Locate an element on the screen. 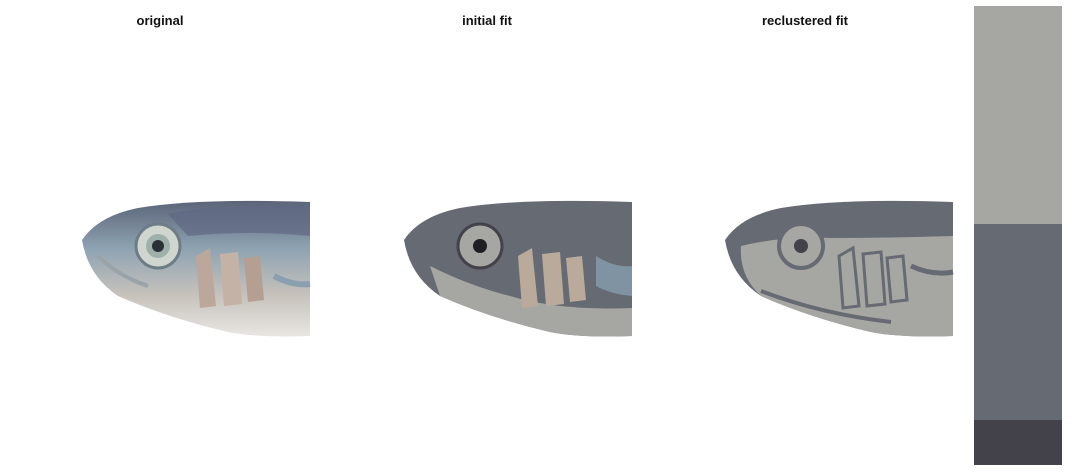 This screenshot has width=1072, height=476. fish-image-original is located at coordinates (196, 268).